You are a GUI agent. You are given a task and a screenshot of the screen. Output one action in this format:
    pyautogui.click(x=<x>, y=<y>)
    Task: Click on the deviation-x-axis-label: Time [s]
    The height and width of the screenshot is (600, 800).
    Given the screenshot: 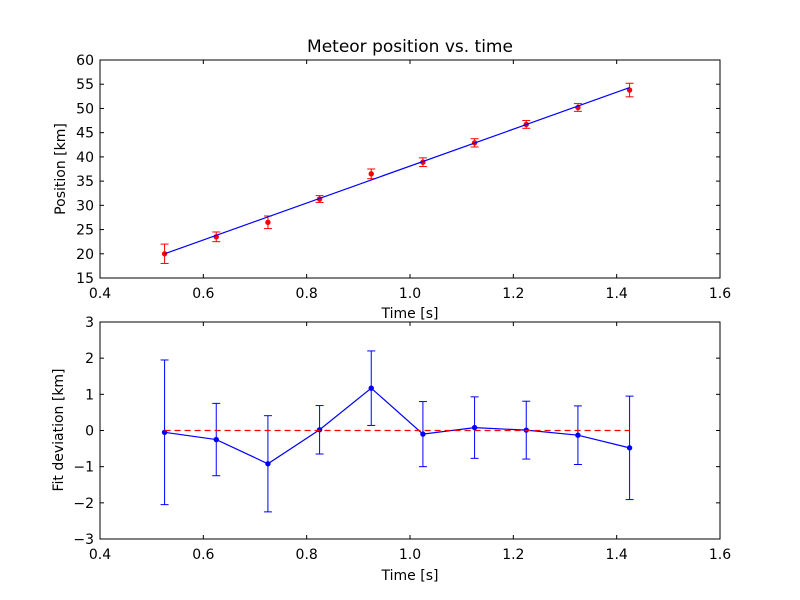 What is the action you would take?
    pyautogui.click(x=410, y=576)
    